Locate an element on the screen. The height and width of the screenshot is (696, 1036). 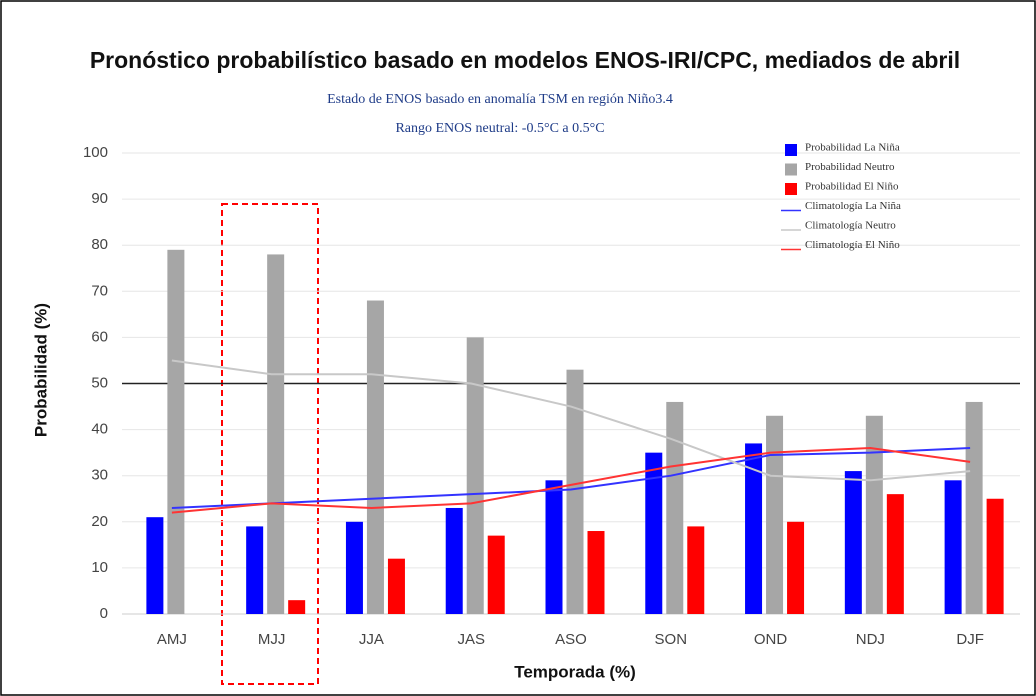
y-tick-label: 10 is located at coordinates (99, 567).